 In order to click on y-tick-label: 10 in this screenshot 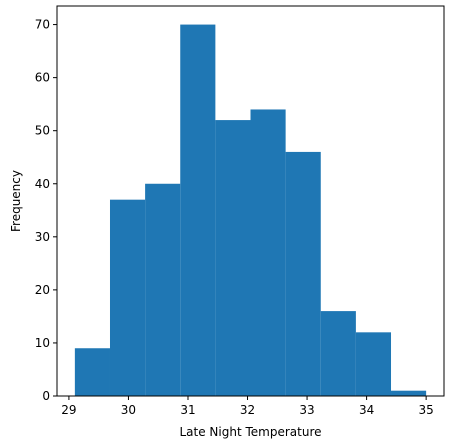, I will do `click(42, 343)`.